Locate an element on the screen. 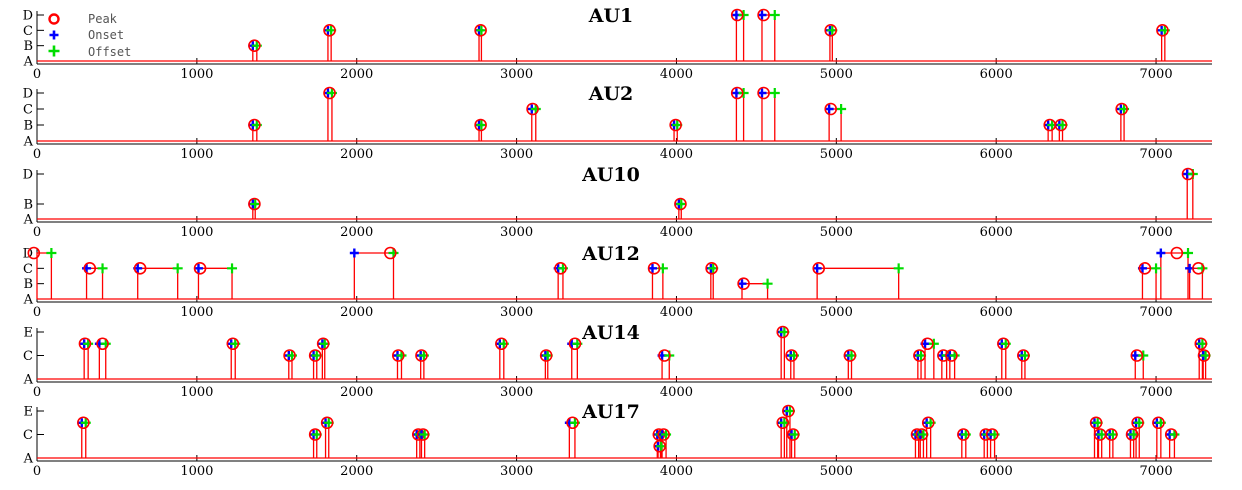 The width and height of the screenshot is (1242, 490). y-tick-label: D is located at coordinates (28, 16).